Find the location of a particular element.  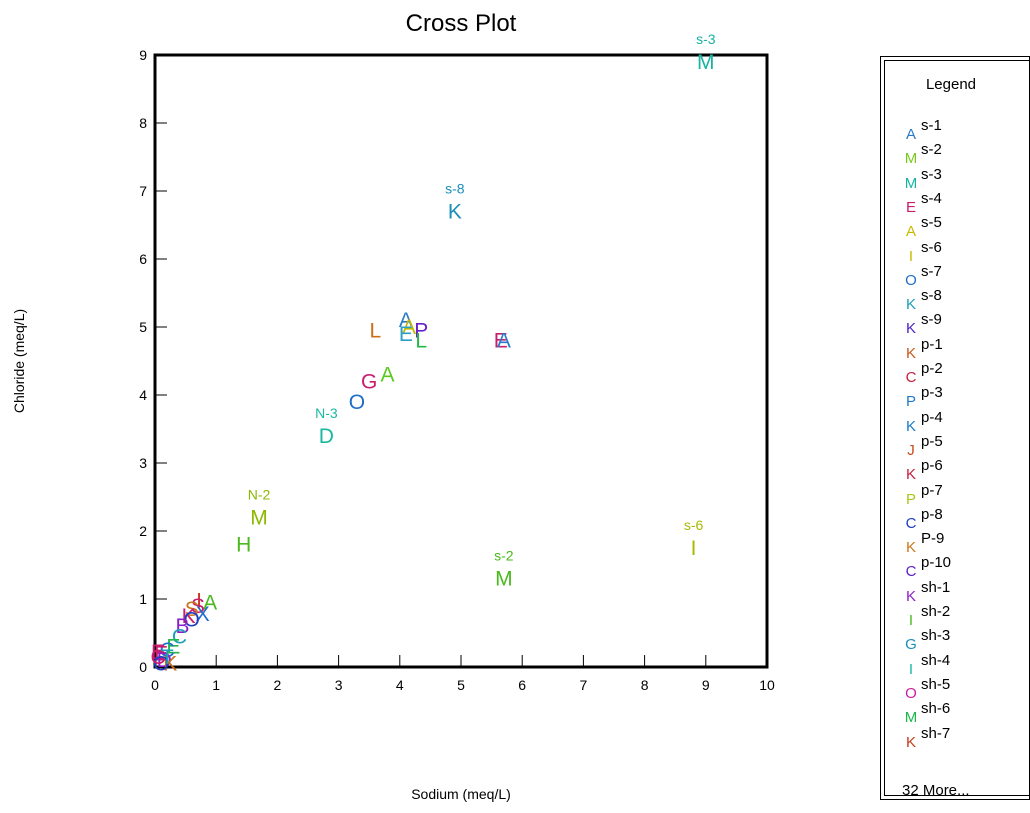

legend-label: sh-5 is located at coordinates (936, 684).